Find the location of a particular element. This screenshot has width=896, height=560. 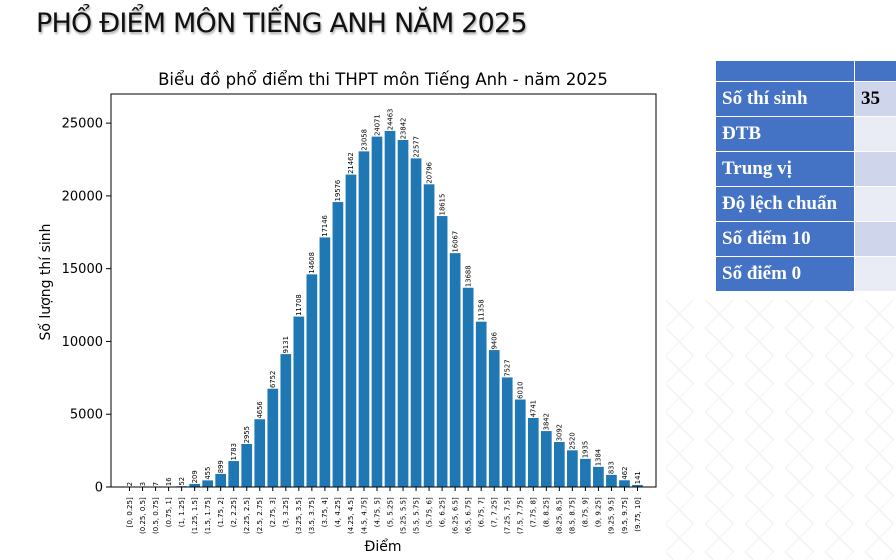

x-tick-label: (1.25, 1.5] is located at coordinates (195, 515).